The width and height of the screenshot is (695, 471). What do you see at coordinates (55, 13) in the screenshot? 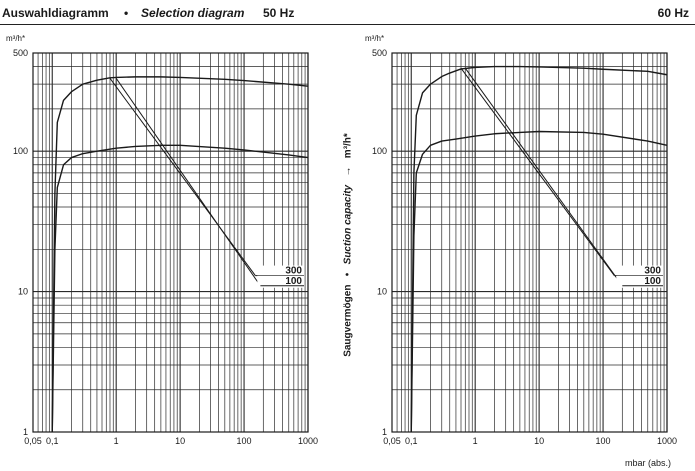
I see `title-german: Auswahldiagramm` at bounding box center [55, 13].